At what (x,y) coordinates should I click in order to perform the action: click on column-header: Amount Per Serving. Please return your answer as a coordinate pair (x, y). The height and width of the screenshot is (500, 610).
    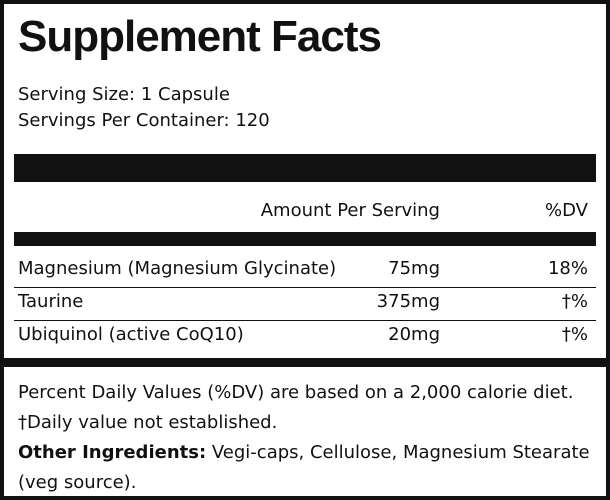
    Looking at the image, I should click on (350, 210).